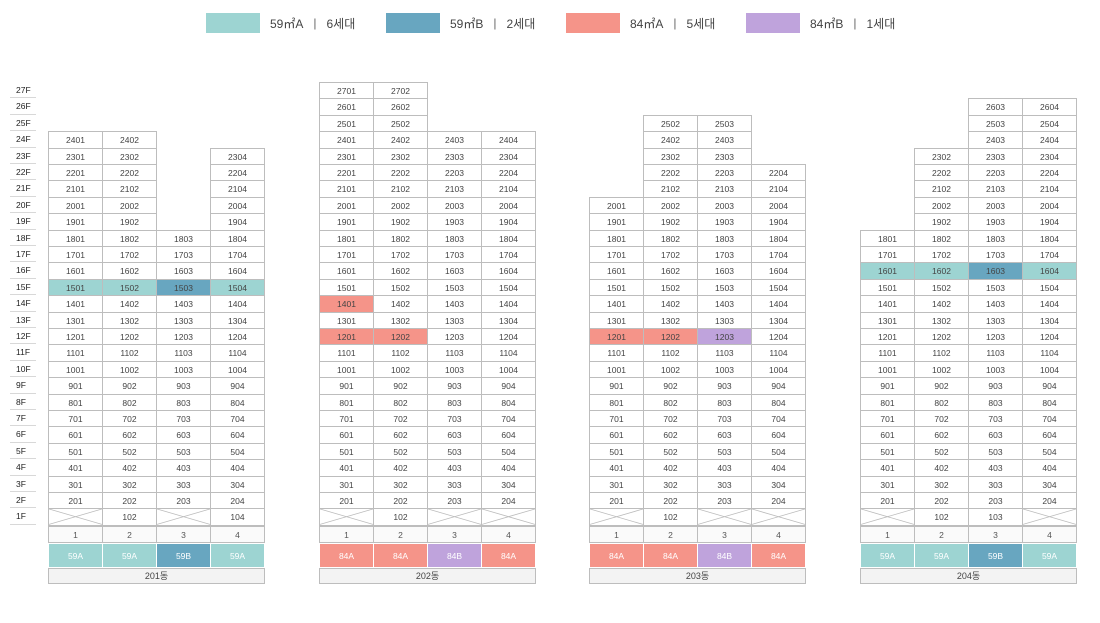  Describe the element at coordinates (75, 287) in the screenshot. I see `unit-cell-highlighted: 1501` at that location.